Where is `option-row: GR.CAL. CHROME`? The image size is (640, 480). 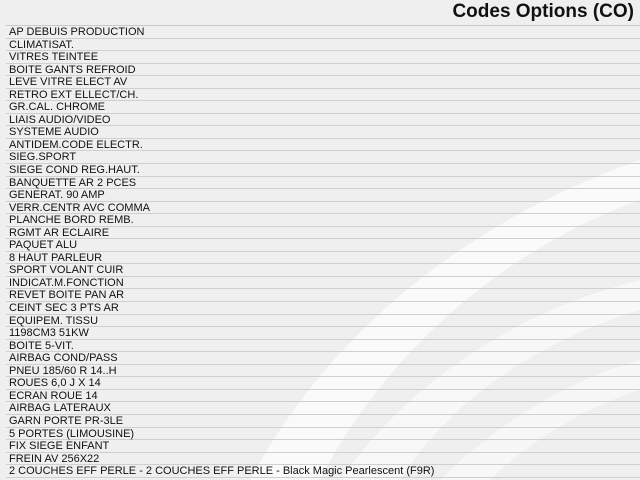 option-row: GR.CAL. CHROME is located at coordinates (323, 107).